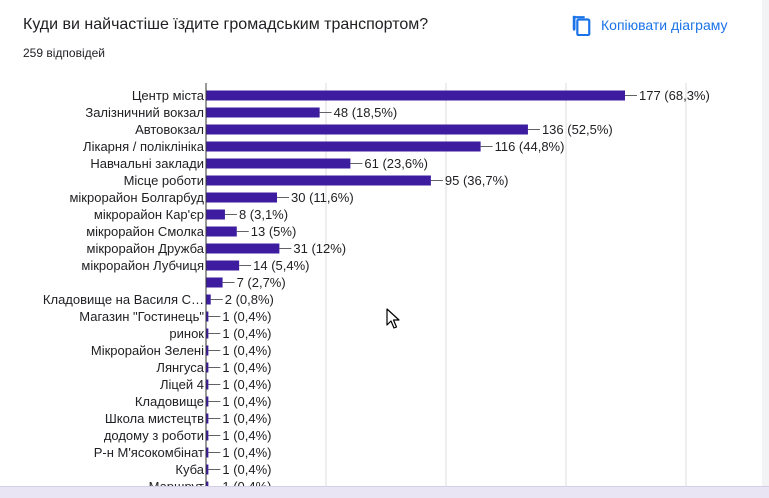 This screenshot has width=769, height=498. Describe the element at coordinates (182, 384) in the screenshot. I see `category-label: Ліцей 4` at that location.